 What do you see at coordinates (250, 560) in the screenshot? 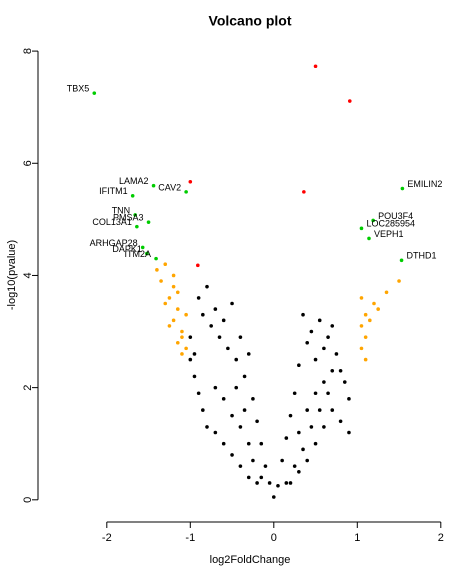
I see `x-axis-label: log2FoldChange` at bounding box center [250, 560].